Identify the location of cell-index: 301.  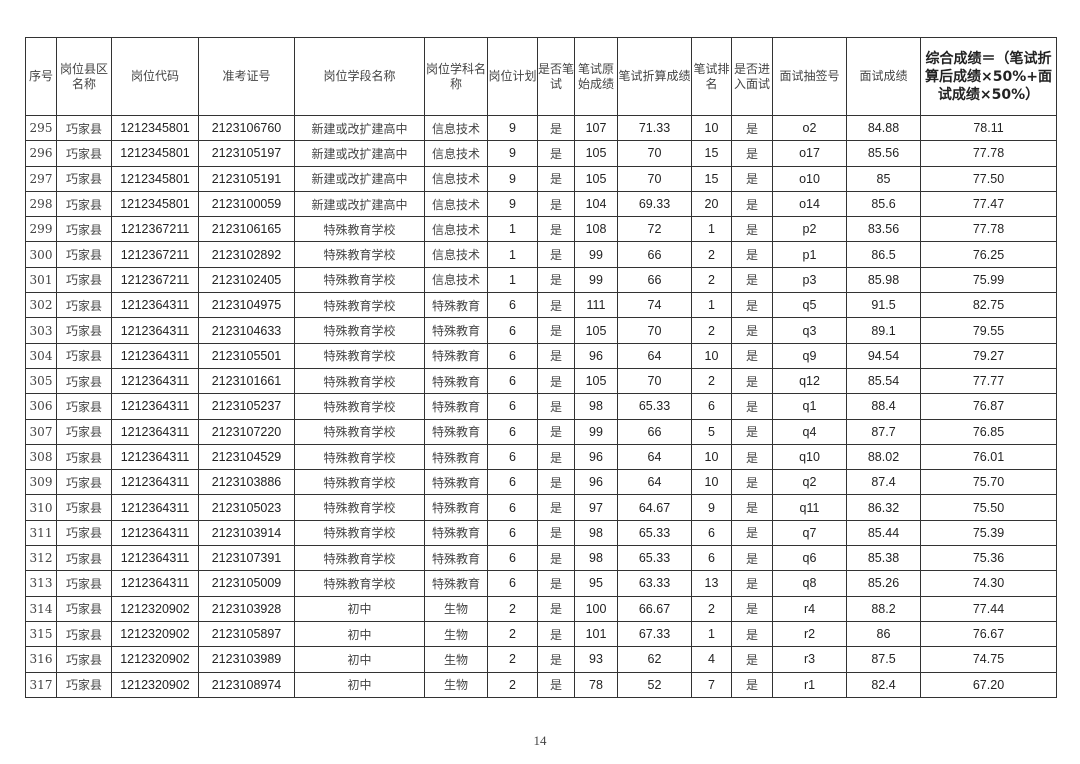
(41, 280).